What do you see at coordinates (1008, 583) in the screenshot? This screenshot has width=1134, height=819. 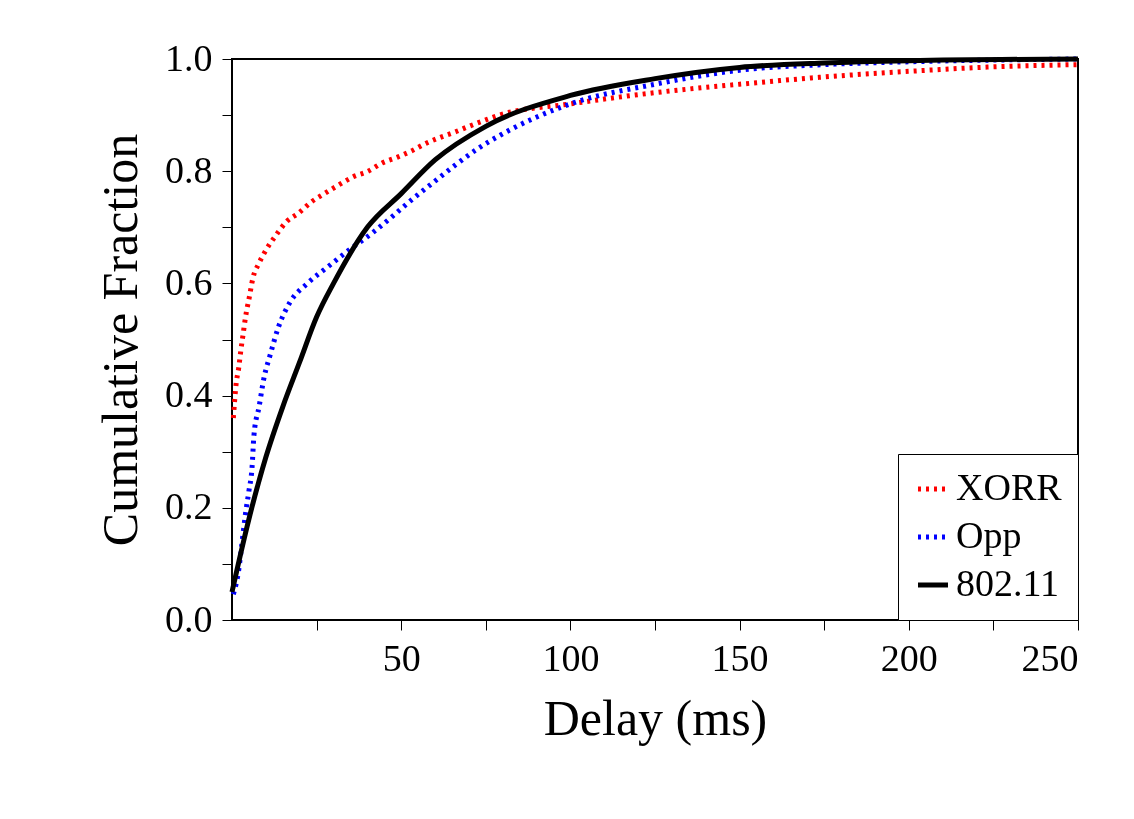 I see `legend-label: 802.11` at bounding box center [1008, 583].